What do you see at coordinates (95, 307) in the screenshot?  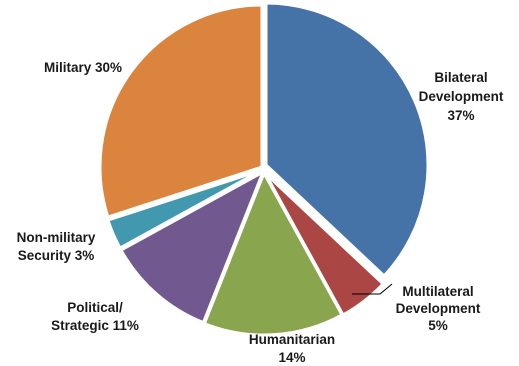 I see `pie-label-line: Political/` at bounding box center [95, 307].